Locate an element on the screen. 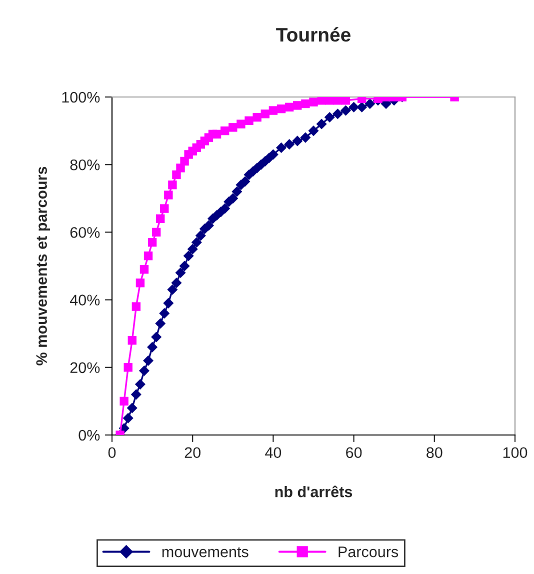  y-tick-label: 100% is located at coordinates (81, 97).